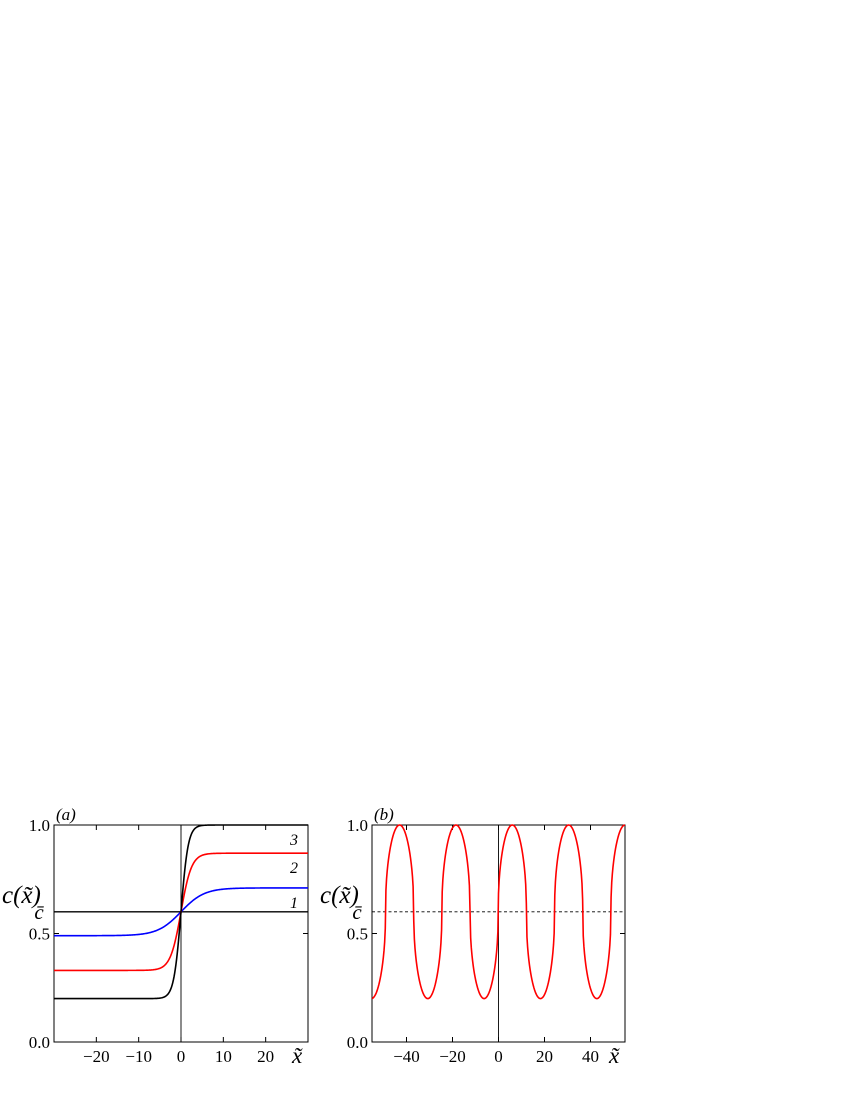 The height and width of the screenshot is (1093, 845). I want to click on curve-label: 1, so click(294, 903).